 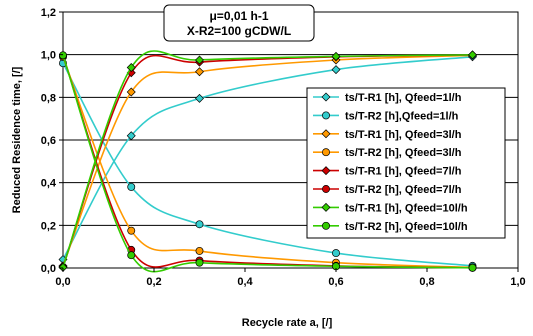 What do you see at coordinates (62, 282) in the screenshot?
I see `x-tick-label: 0,0` at bounding box center [62, 282].